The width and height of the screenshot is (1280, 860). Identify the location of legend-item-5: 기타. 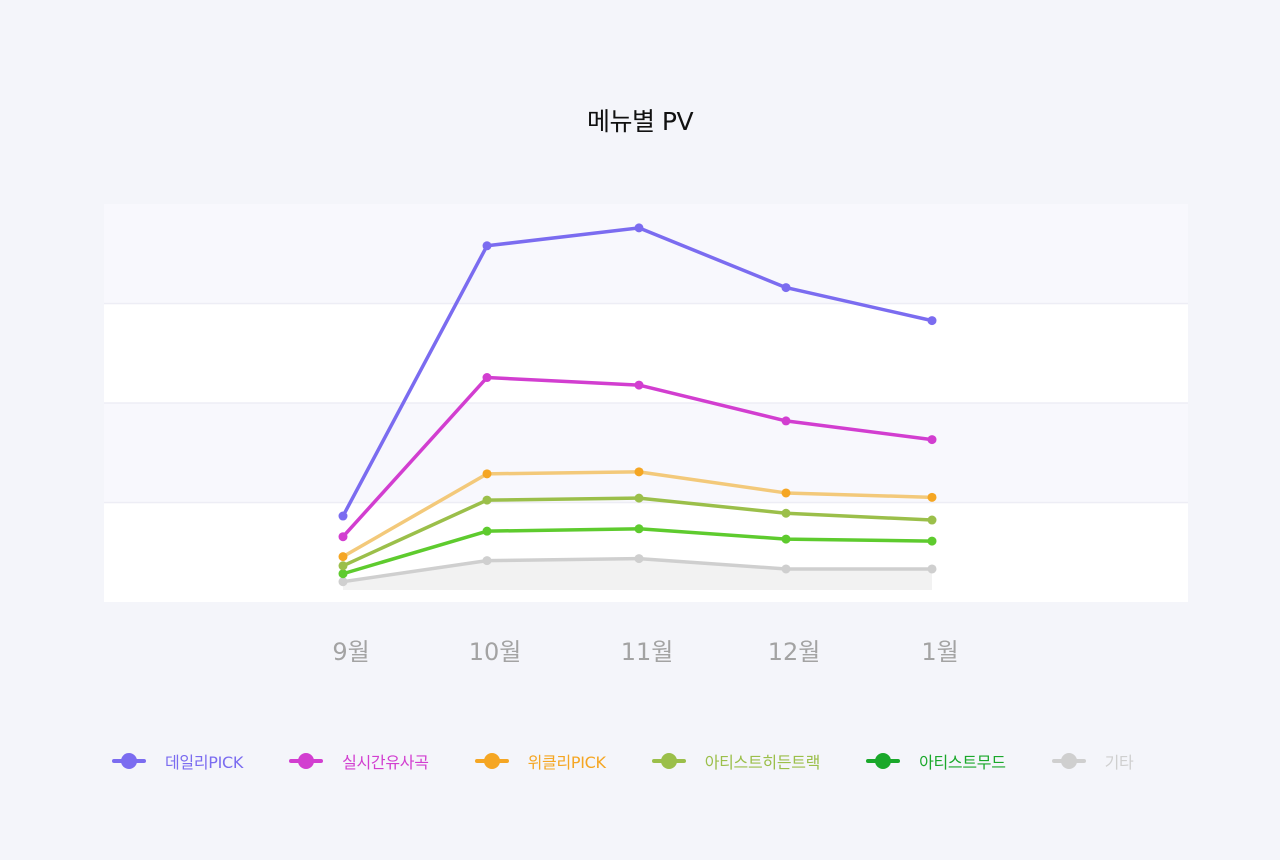
(1092, 761).